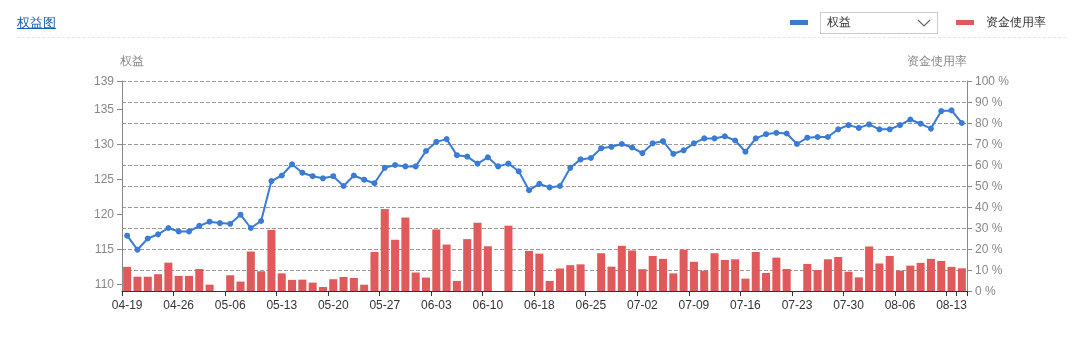  Describe the element at coordinates (937, 61) in the screenshot. I see `y2-axis-title: 资金使用率` at that location.